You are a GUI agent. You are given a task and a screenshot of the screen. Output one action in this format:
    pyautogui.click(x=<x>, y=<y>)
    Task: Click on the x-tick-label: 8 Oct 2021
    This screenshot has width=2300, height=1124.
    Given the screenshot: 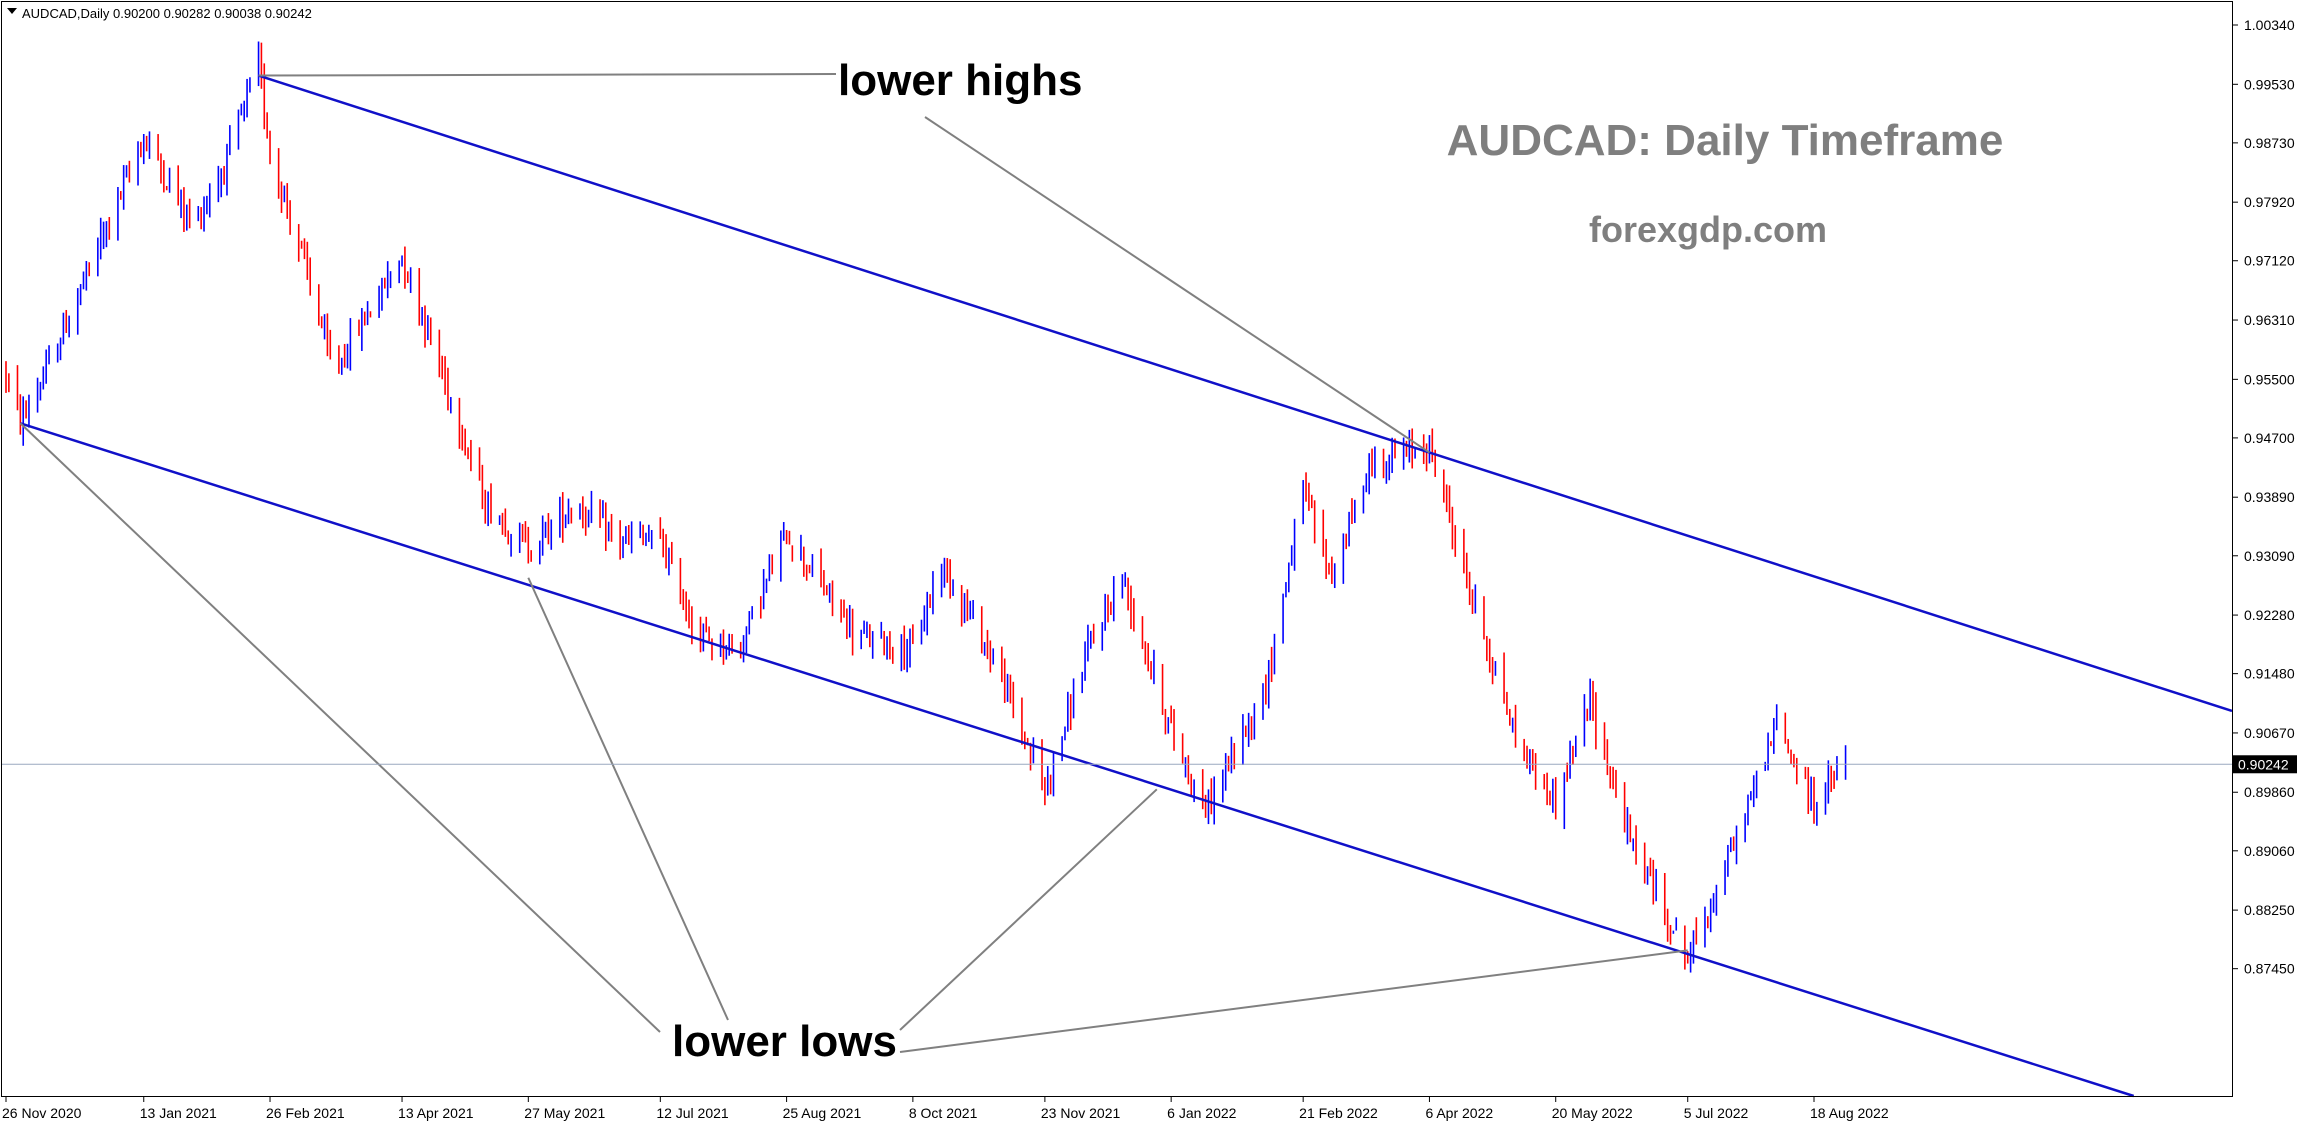 What is the action you would take?
    pyautogui.click(x=943, y=1113)
    